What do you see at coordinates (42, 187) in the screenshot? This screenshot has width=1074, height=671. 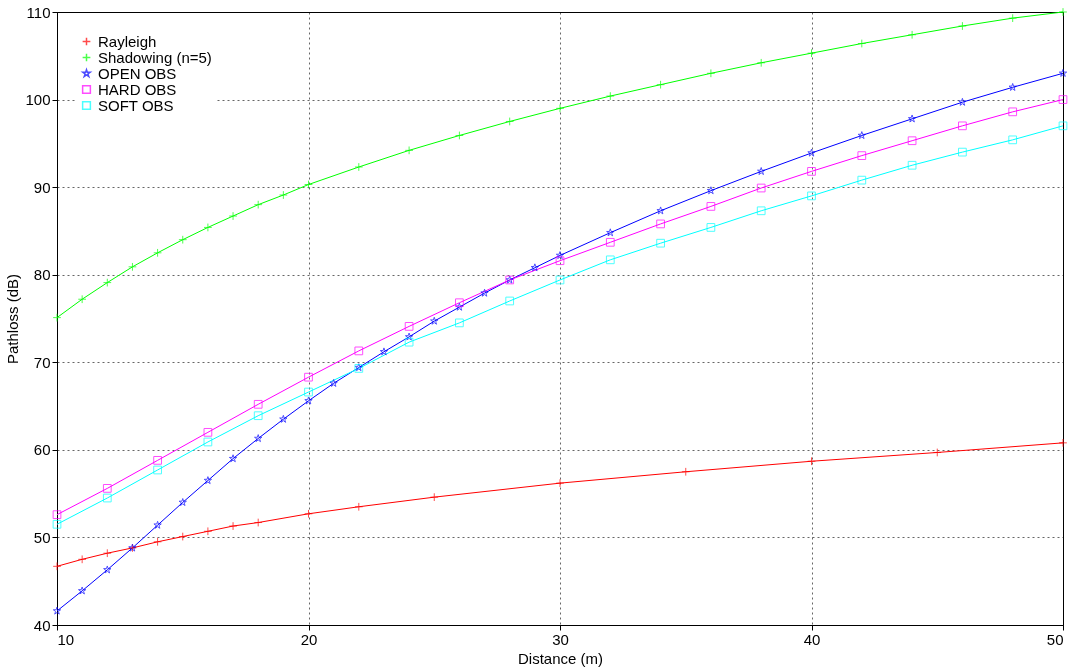 I see `y-tick-label: 90` at bounding box center [42, 187].